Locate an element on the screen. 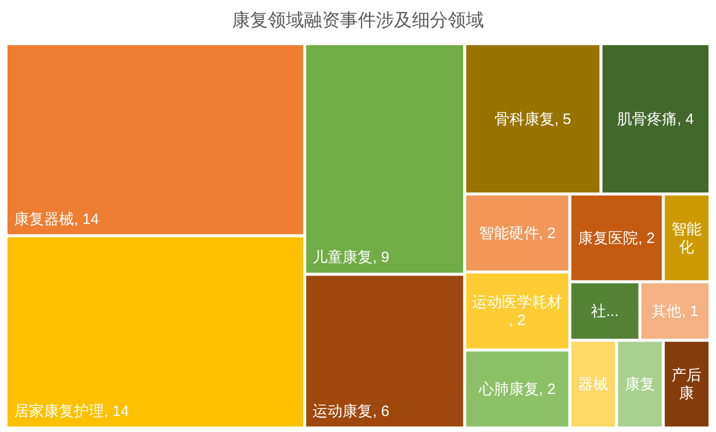 This screenshot has height=432, width=716. category-label: 肌骨疼痛 is located at coordinates (647, 119).